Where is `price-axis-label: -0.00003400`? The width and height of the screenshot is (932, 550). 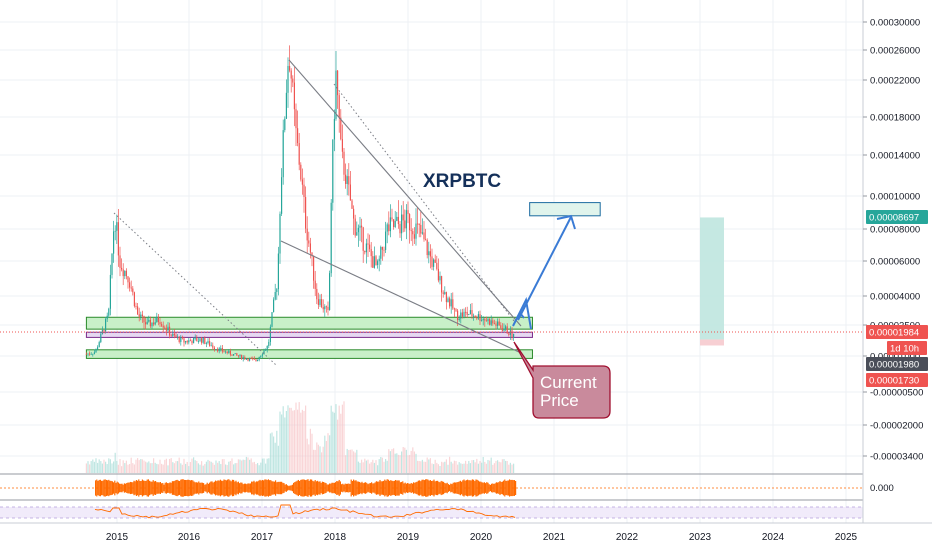
price-axis-label: -0.00003400 is located at coordinates (896, 457).